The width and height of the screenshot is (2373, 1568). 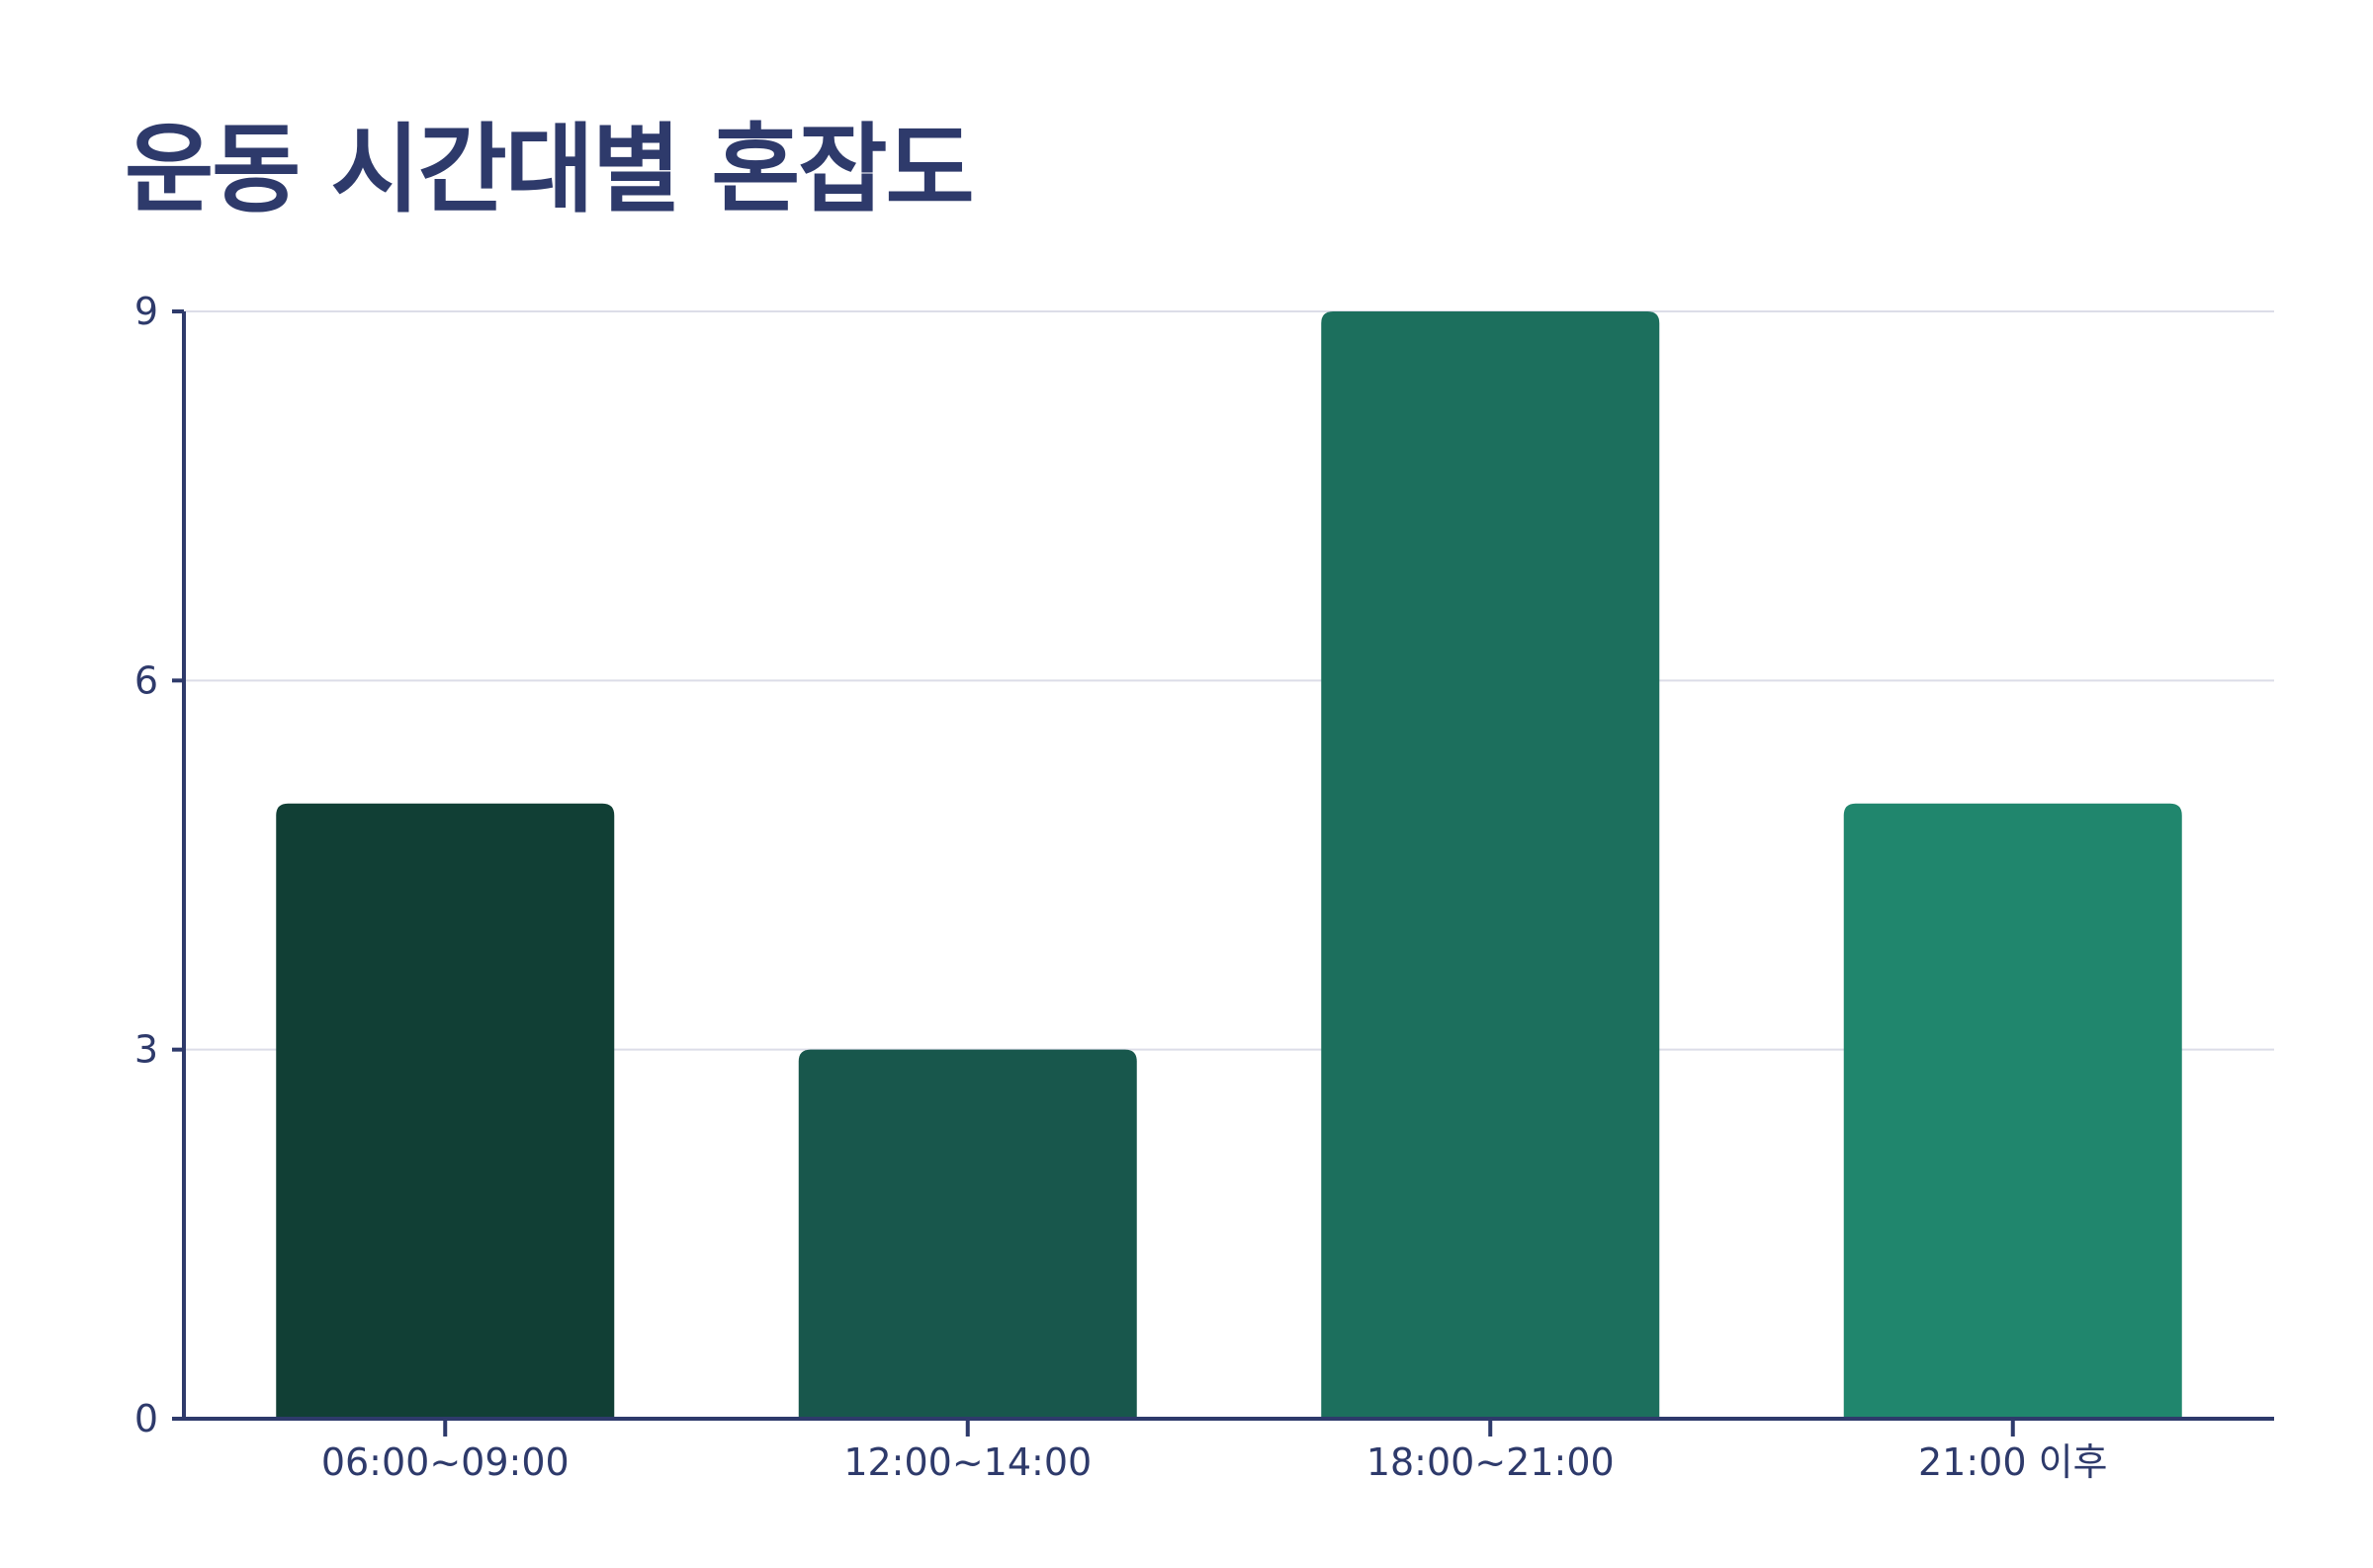 I want to click on x-tick-label: 12:00~14:00, so click(x=967, y=1462).